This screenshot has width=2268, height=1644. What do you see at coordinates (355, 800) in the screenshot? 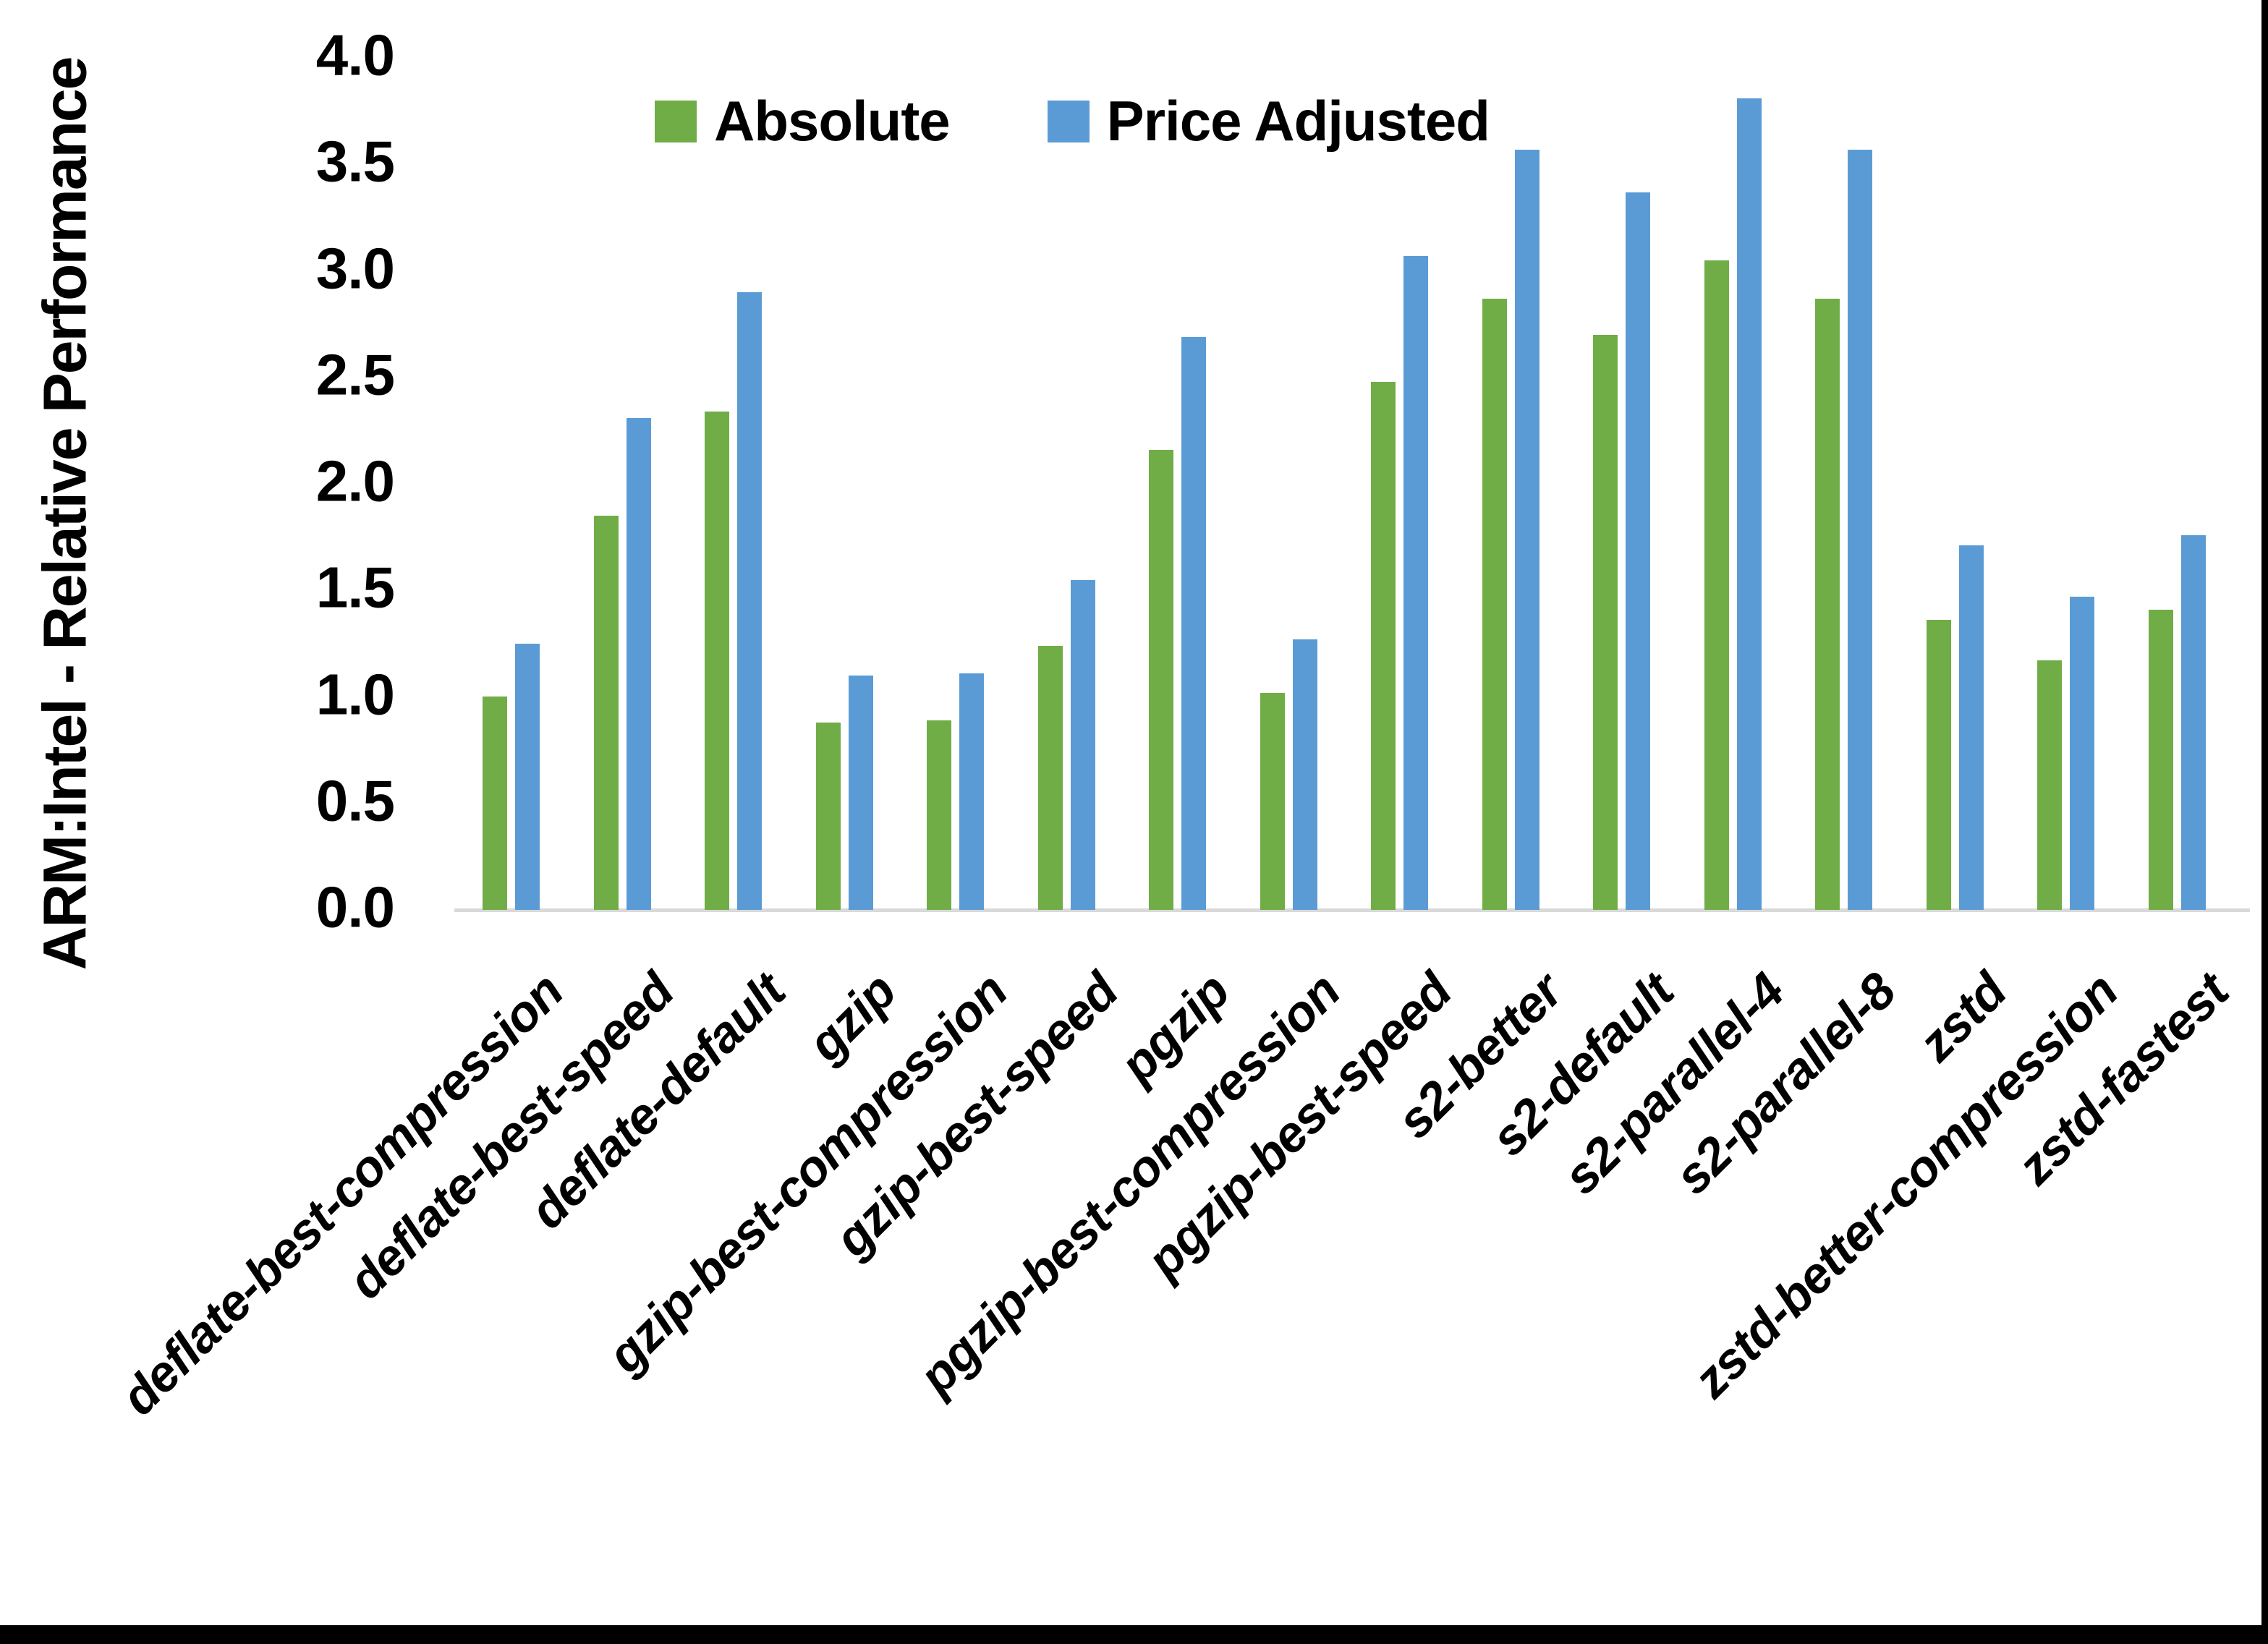
I see `y-tick-label-0.5: 0.5` at bounding box center [355, 800].